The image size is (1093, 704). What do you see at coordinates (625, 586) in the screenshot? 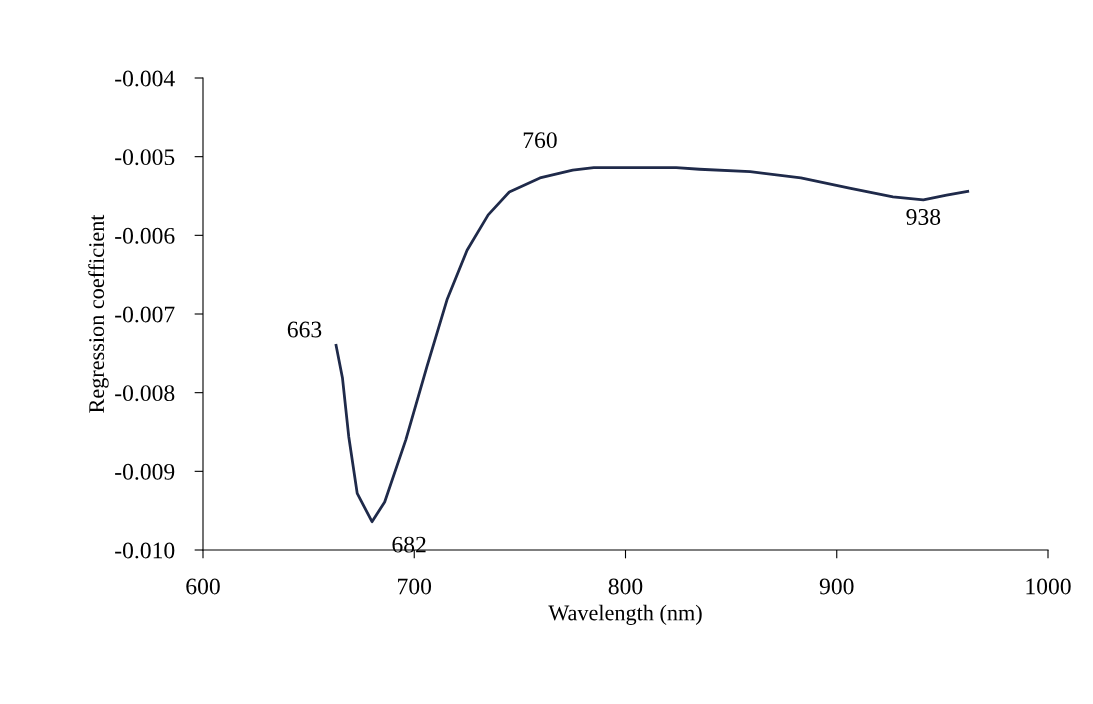
I see `x-tick-label: 800` at bounding box center [625, 586].